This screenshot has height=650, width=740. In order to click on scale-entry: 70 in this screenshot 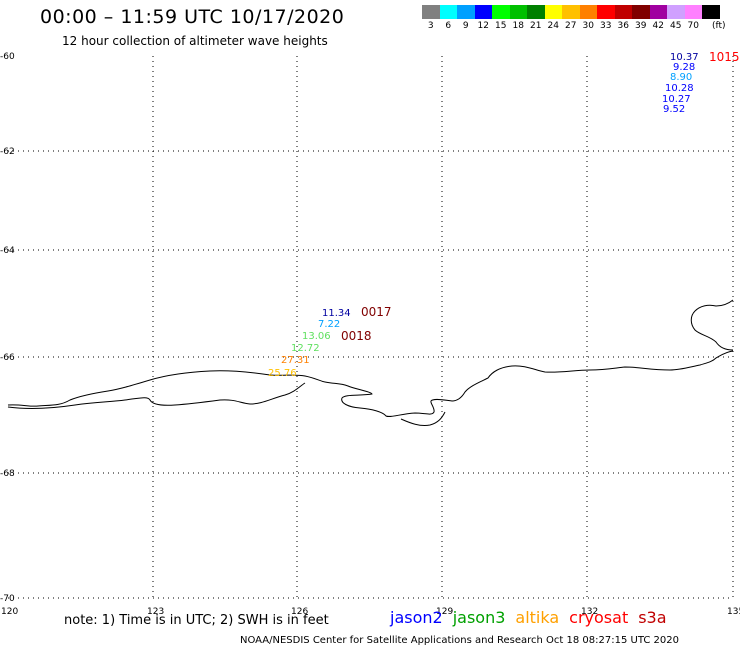, I will do `click(693, 18)`.